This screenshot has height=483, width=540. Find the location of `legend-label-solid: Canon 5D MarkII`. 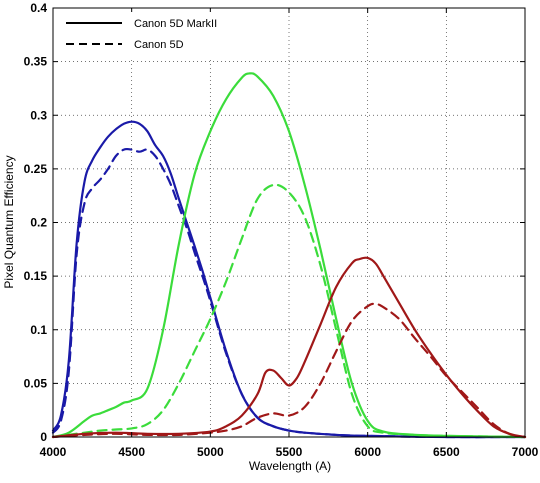

legend-label-solid: Canon 5D MarkII is located at coordinates (175, 24).